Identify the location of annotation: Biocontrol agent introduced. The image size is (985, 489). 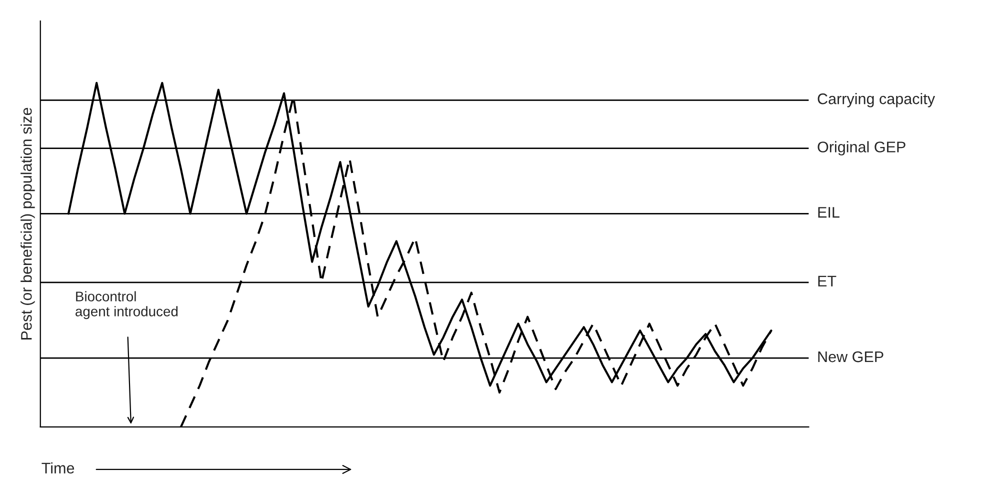
(127, 305).